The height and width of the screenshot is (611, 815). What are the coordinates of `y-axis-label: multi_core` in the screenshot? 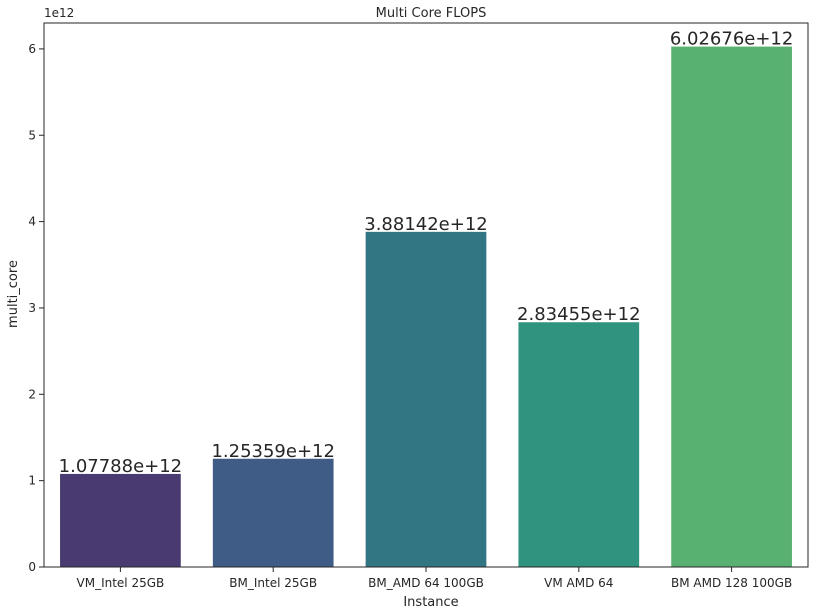 It's located at (13, 294).